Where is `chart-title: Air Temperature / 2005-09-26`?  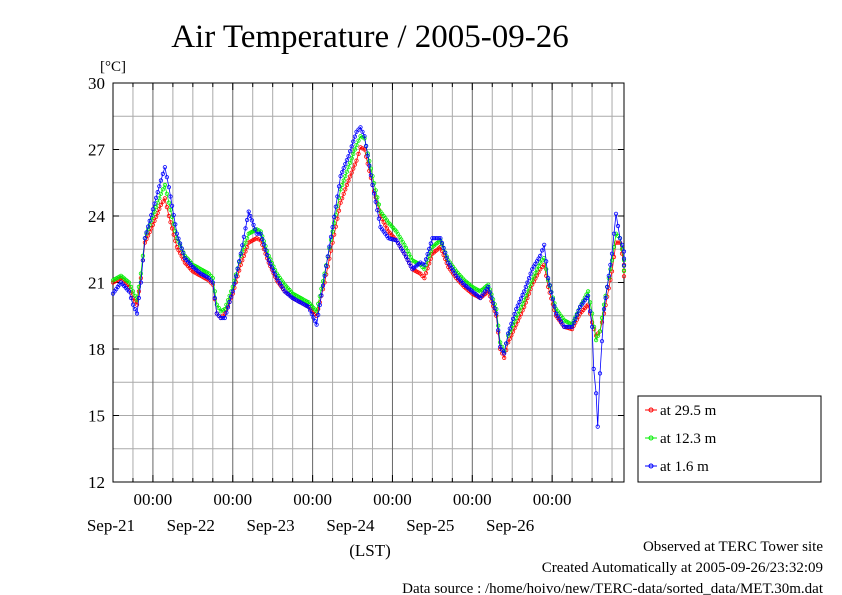 chart-title: Air Temperature / 2005-09-26 is located at coordinates (370, 37).